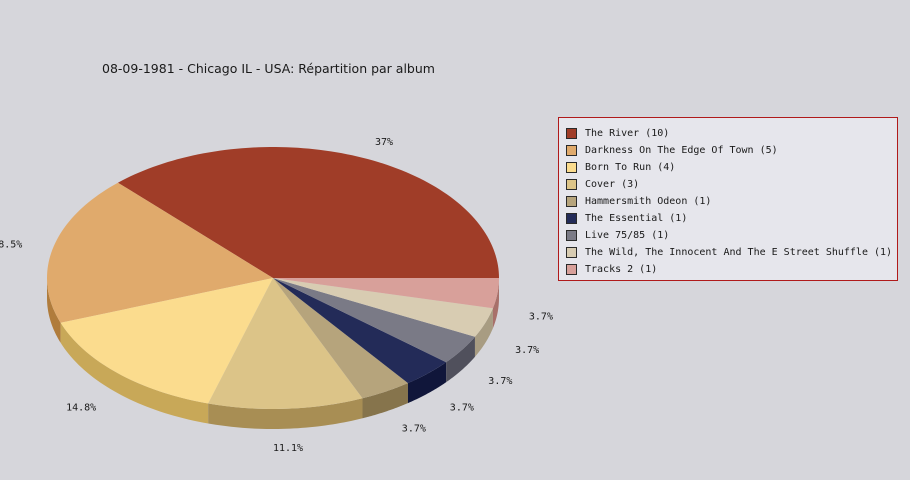 Image resolution: width=910 pixels, height=480 pixels. What do you see at coordinates (728, 184) in the screenshot?
I see `legend-item: Cover (3)` at bounding box center [728, 184].